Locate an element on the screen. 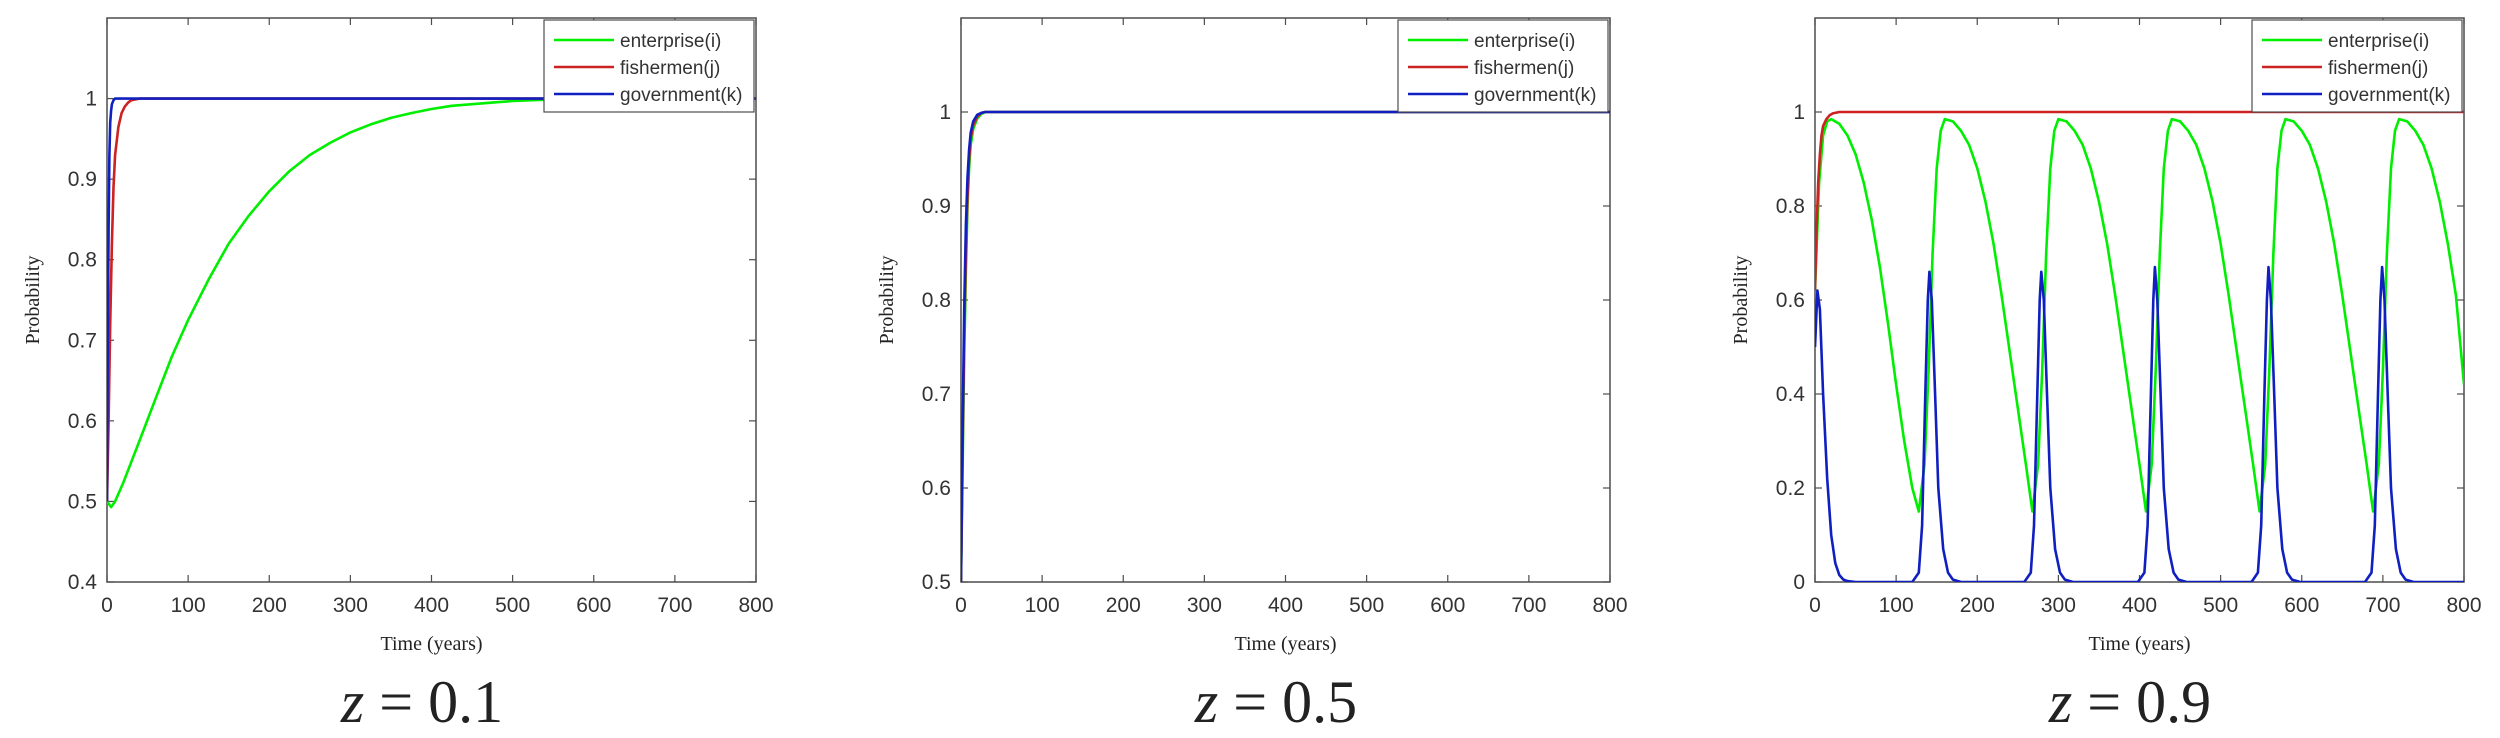  panel-caption: z = 0.5 is located at coordinates (1275, 702).